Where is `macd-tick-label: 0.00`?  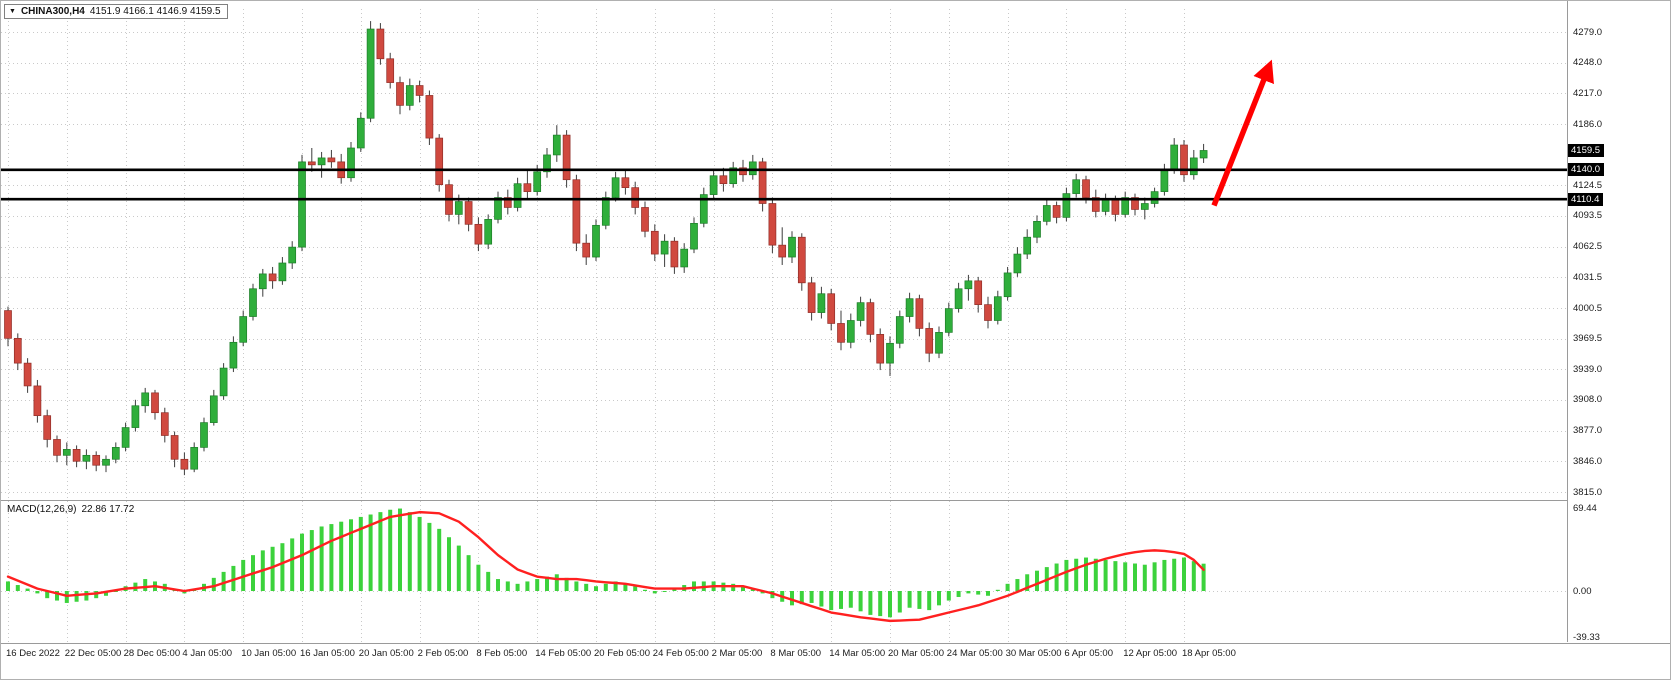 macd-tick-label: 0.00 is located at coordinates (1582, 591).